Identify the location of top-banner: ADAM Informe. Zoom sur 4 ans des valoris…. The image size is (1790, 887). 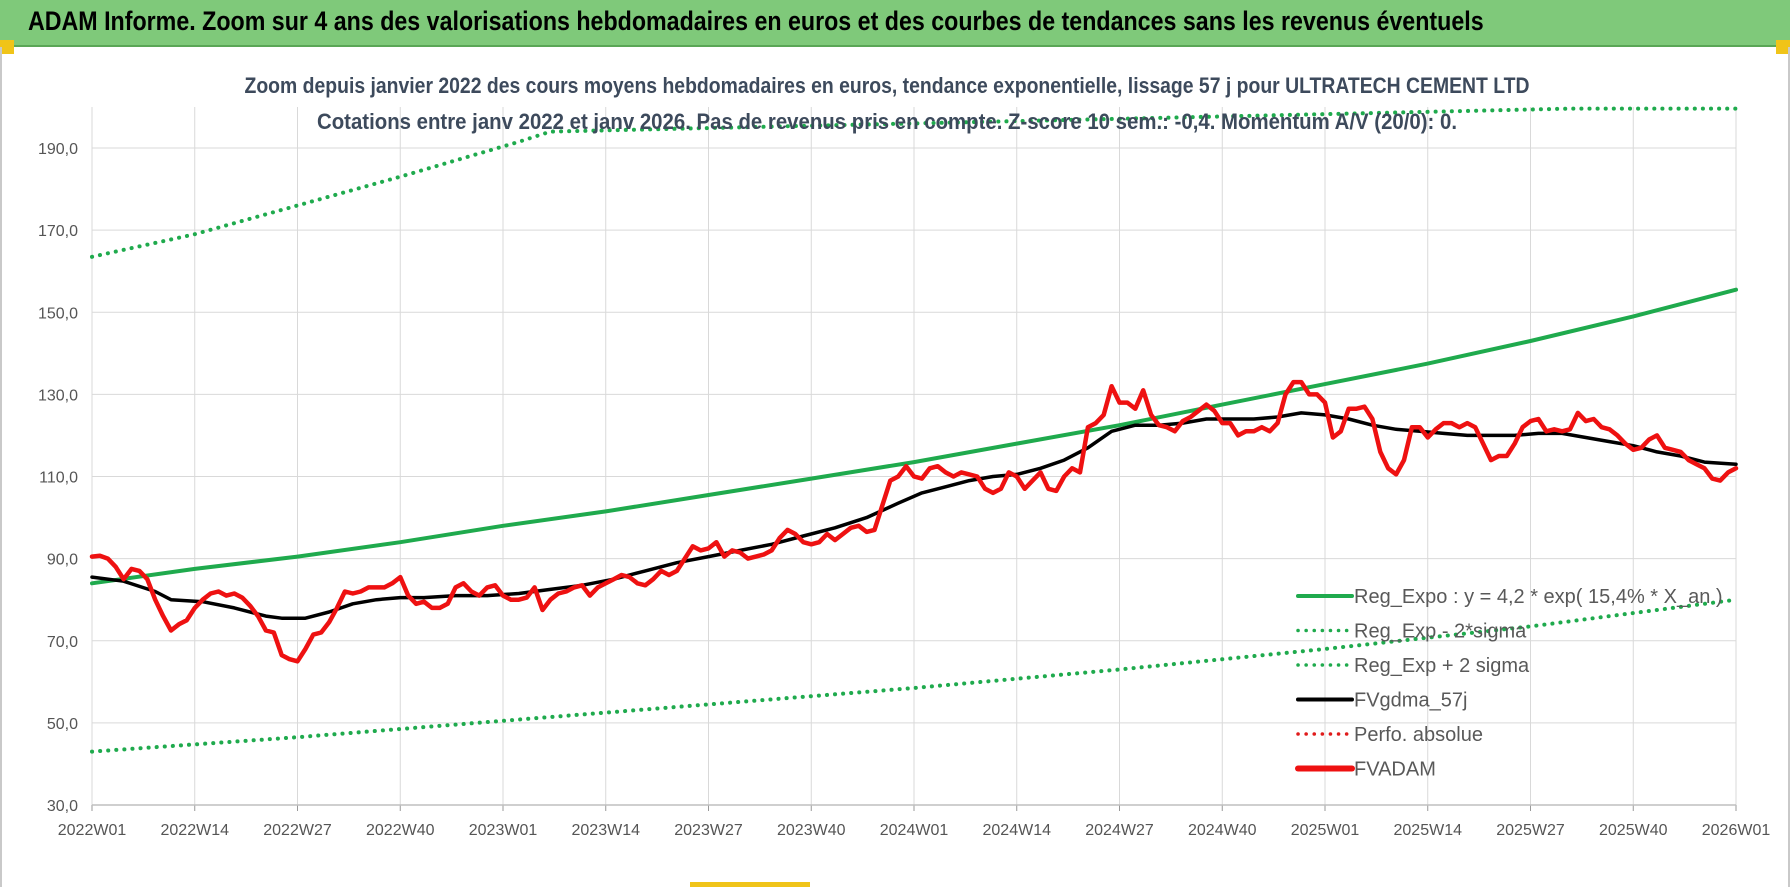
(895, 23).